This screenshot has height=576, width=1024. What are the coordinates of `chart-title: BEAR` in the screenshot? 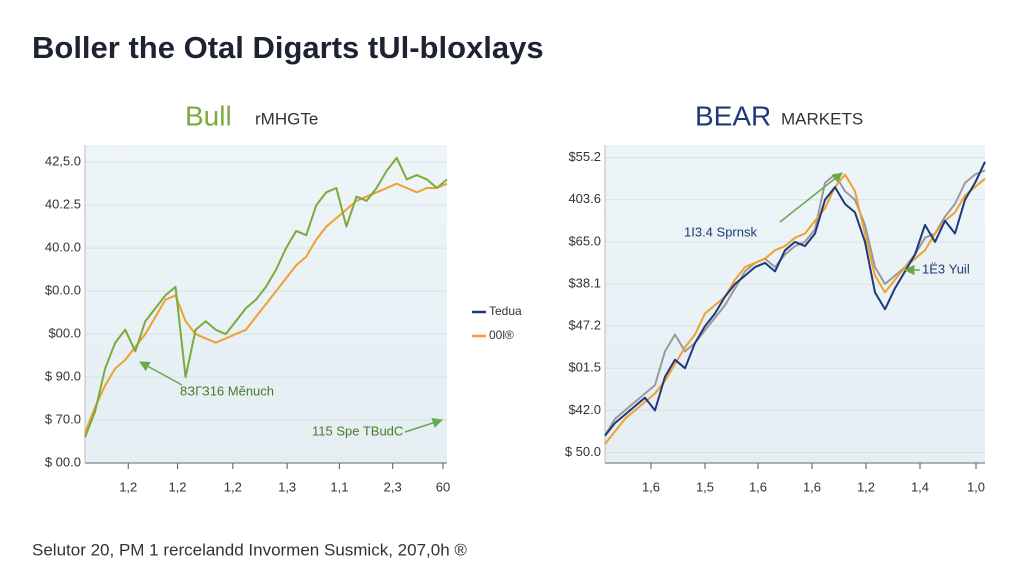 It's located at (733, 115).